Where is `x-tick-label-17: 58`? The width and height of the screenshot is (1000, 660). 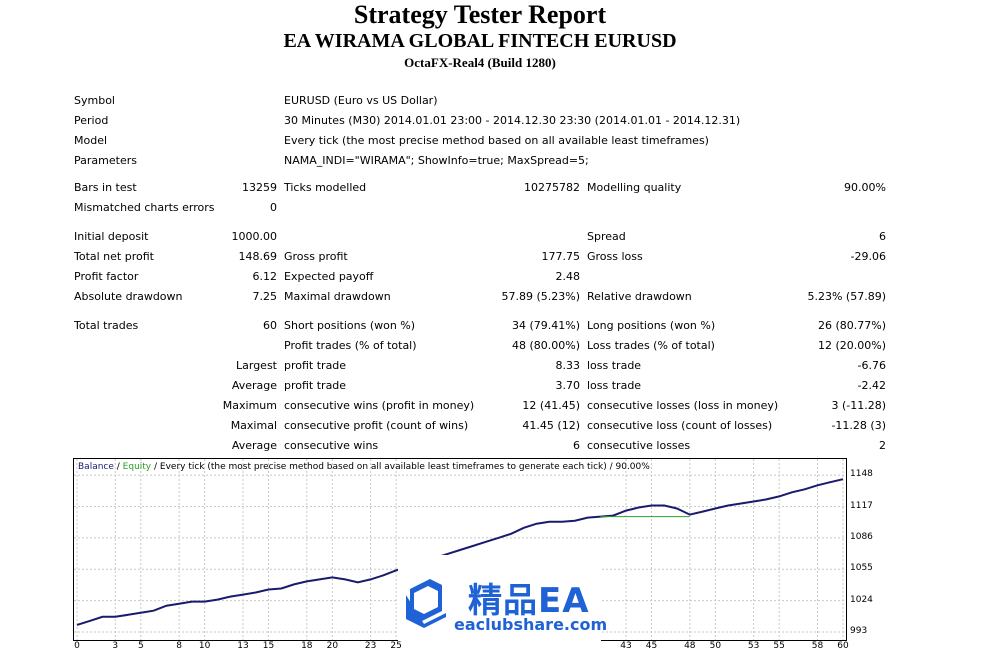
x-tick-label-17: 58 is located at coordinates (817, 646).